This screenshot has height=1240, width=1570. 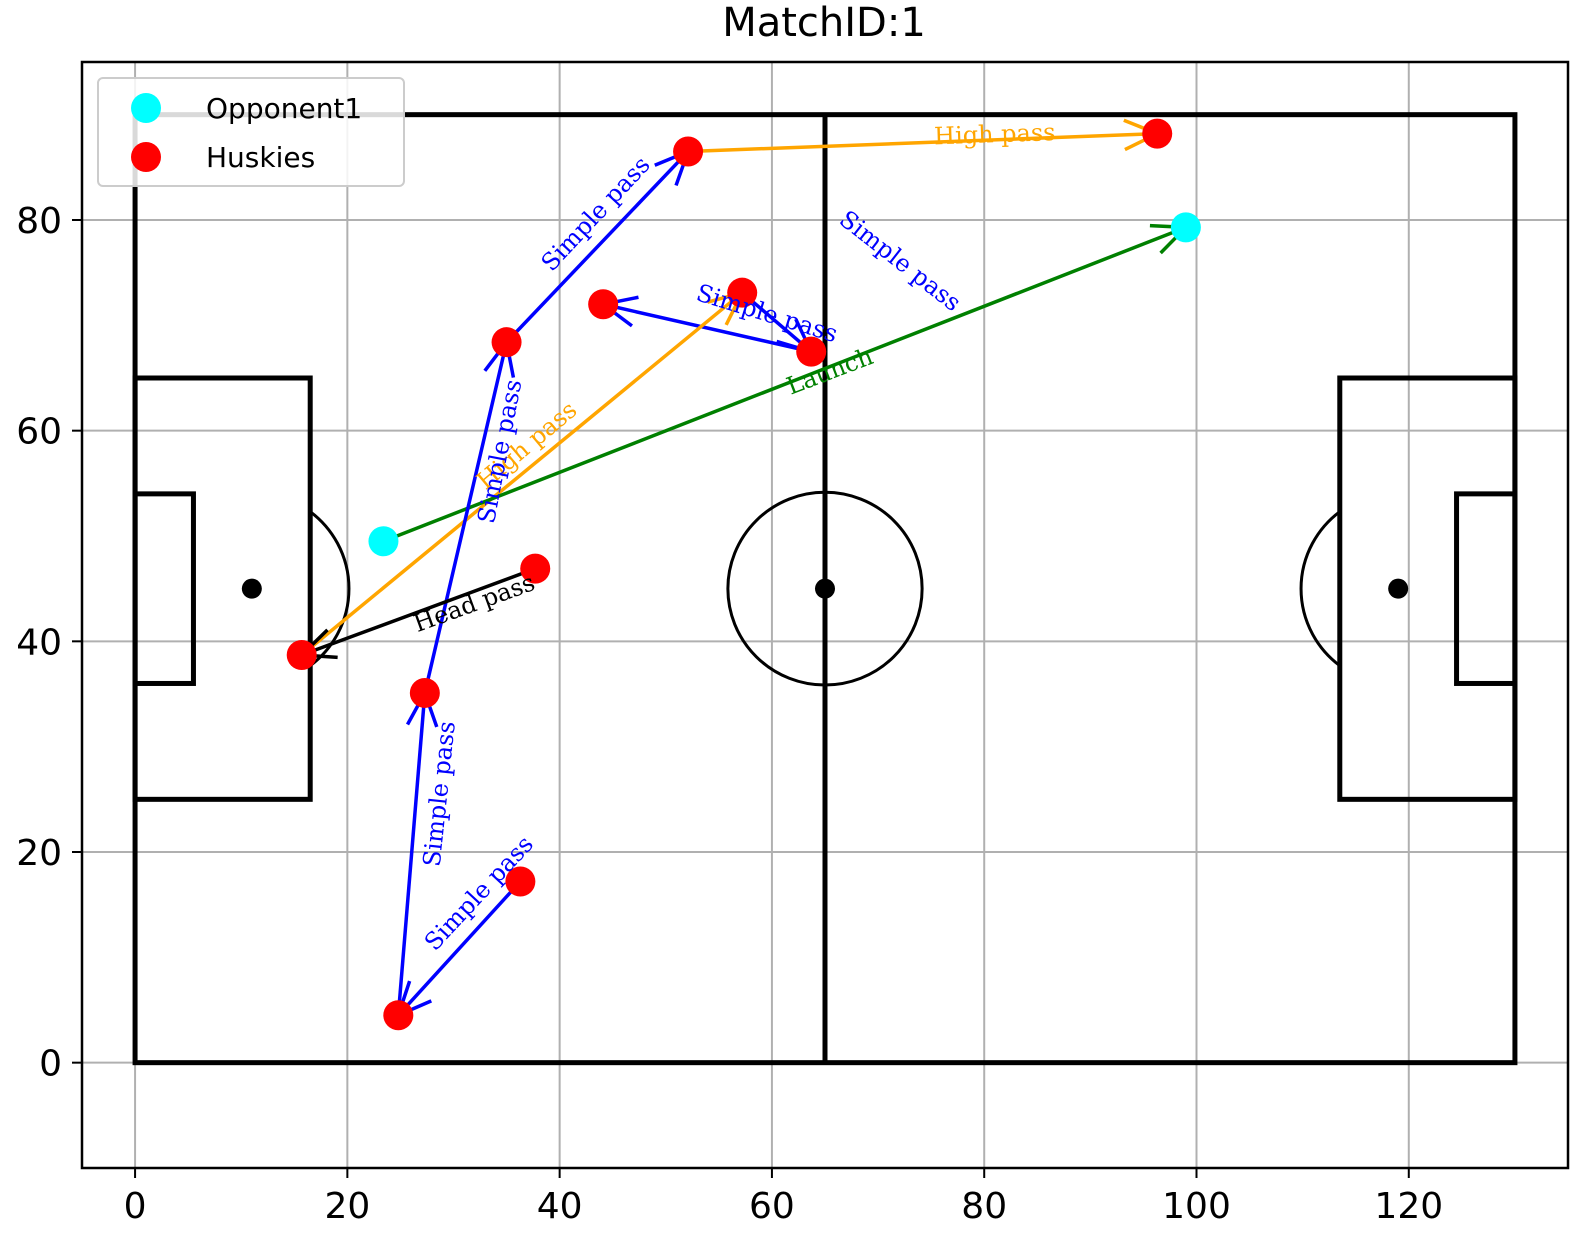 What do you see at coordinates (984, 1206) in the screenshot?
I see `x-tick-label: 80` at bounding box center [984, 1206].